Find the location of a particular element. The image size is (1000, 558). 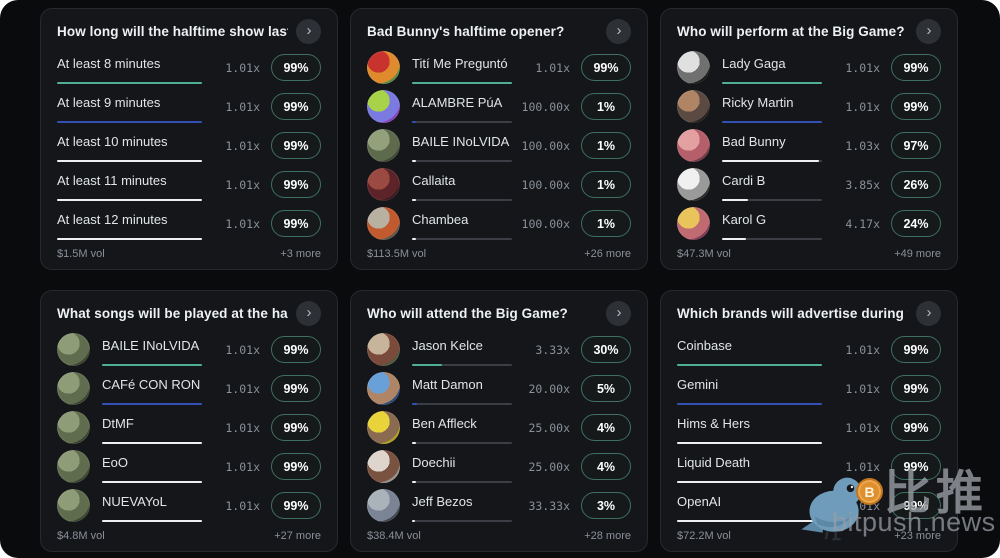

outcome-row: Chambea 100.00x 1% is located at coordinates (499, 223).